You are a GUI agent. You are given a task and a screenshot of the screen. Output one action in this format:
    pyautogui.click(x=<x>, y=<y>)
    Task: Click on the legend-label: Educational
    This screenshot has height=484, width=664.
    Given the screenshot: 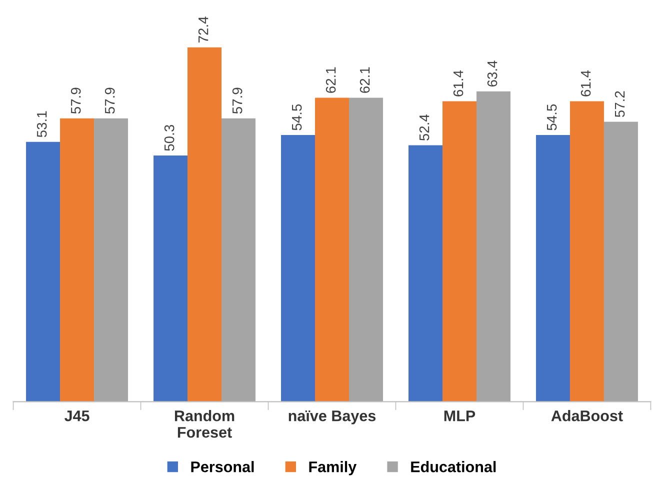 What is the action you would take?
    pyautogui.click(x=453, y=466)
    